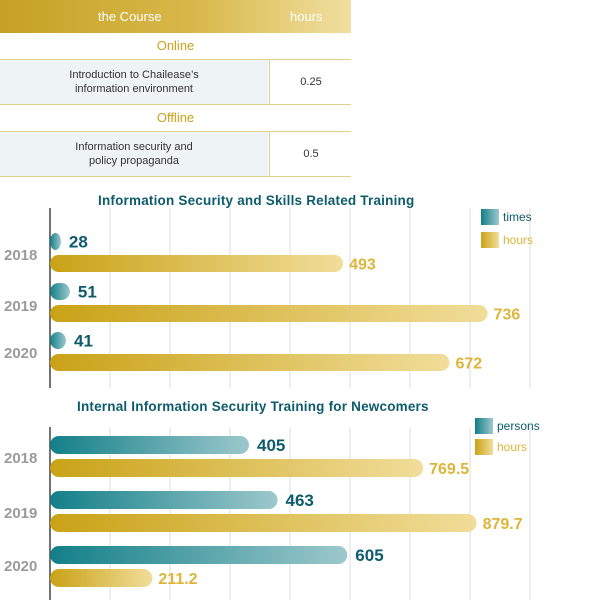  Describe the element at coordinates (449, 469) in the screenshot. I see `data-label-hours-2018: 769.5` at that location.